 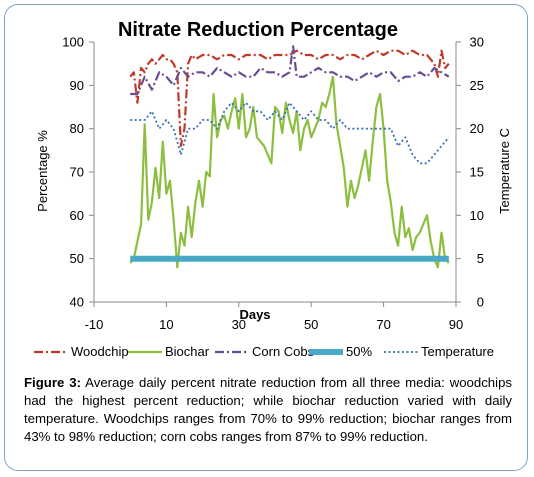 I want to click on y-tick-label: 70, so click(x=77, y=172).